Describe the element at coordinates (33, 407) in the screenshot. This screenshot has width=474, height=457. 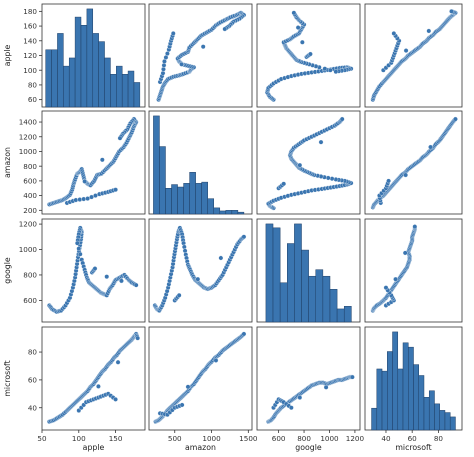
I see `ytick-label-microsoft-40: 40` at that location.